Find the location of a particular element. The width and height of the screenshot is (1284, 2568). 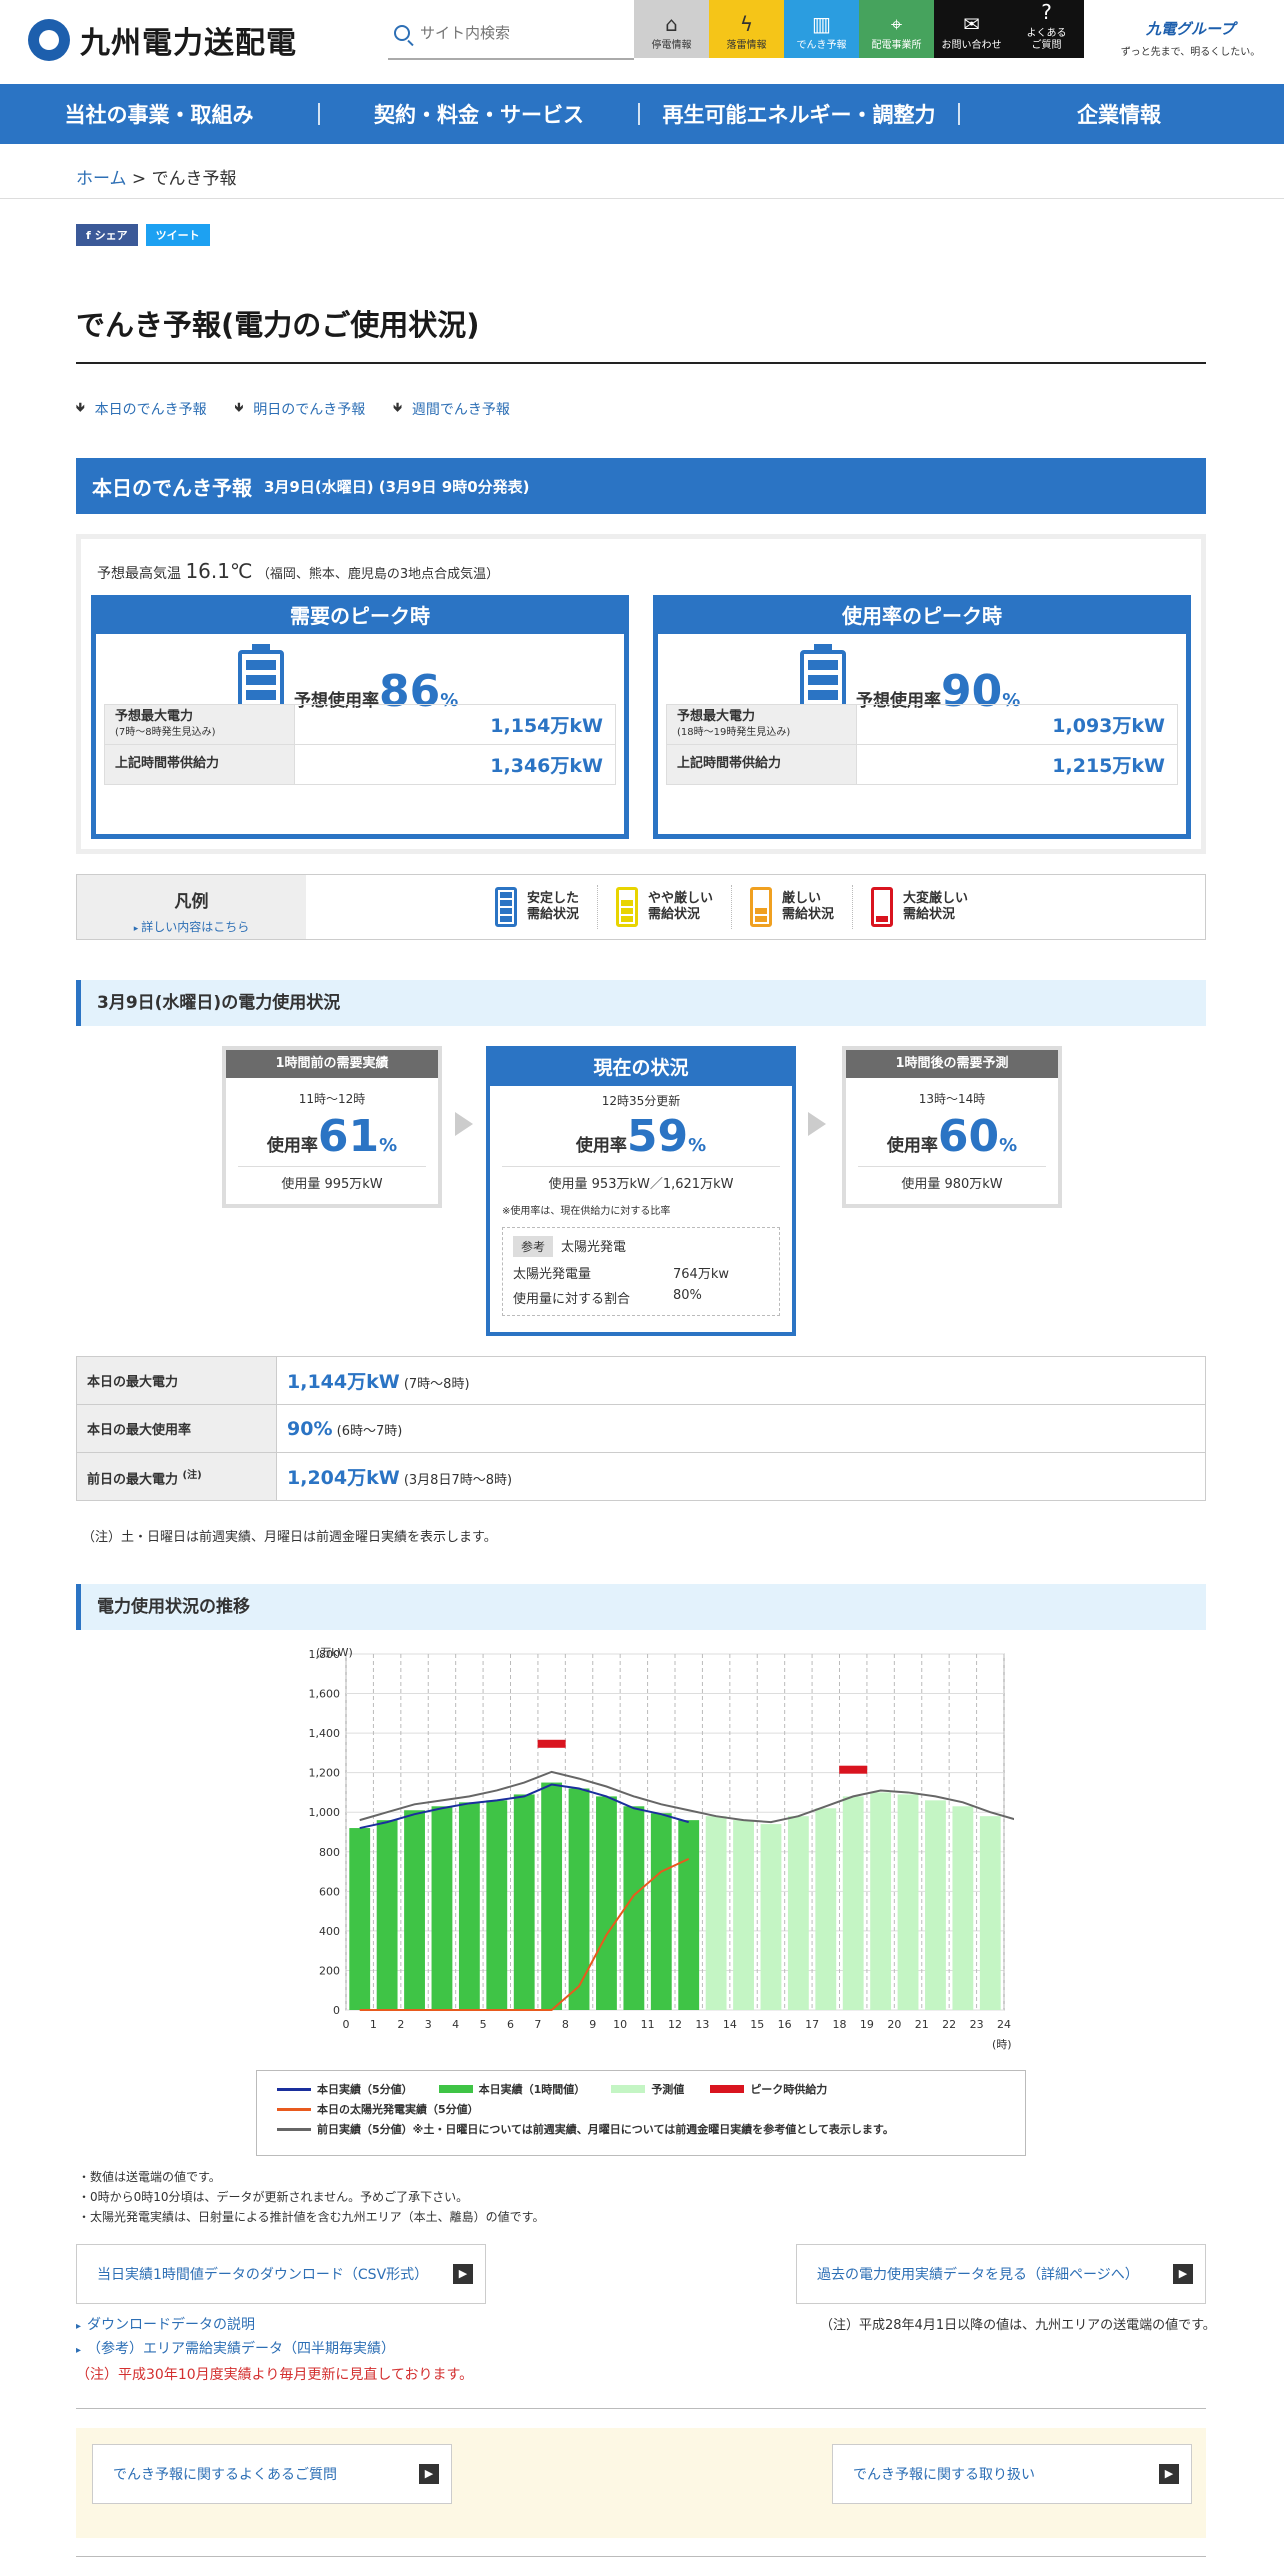

csv-download-button: 当日実績1時間値データのダウンロード（CSV形式） ▶ is located at coordinates (281, 2274).